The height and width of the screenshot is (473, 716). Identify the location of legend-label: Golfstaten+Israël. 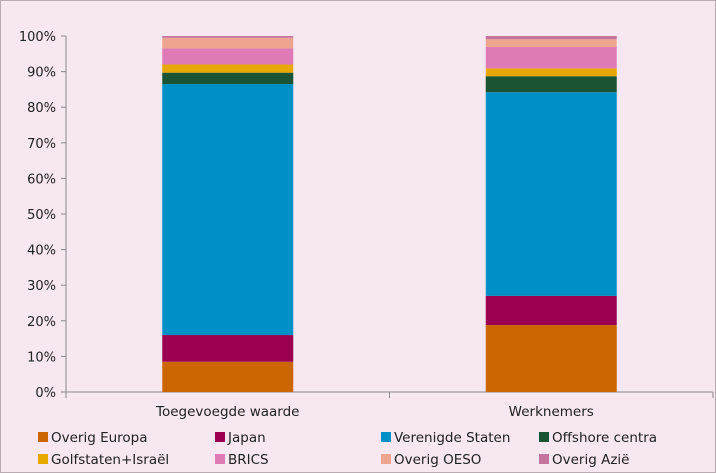
(110, 460).